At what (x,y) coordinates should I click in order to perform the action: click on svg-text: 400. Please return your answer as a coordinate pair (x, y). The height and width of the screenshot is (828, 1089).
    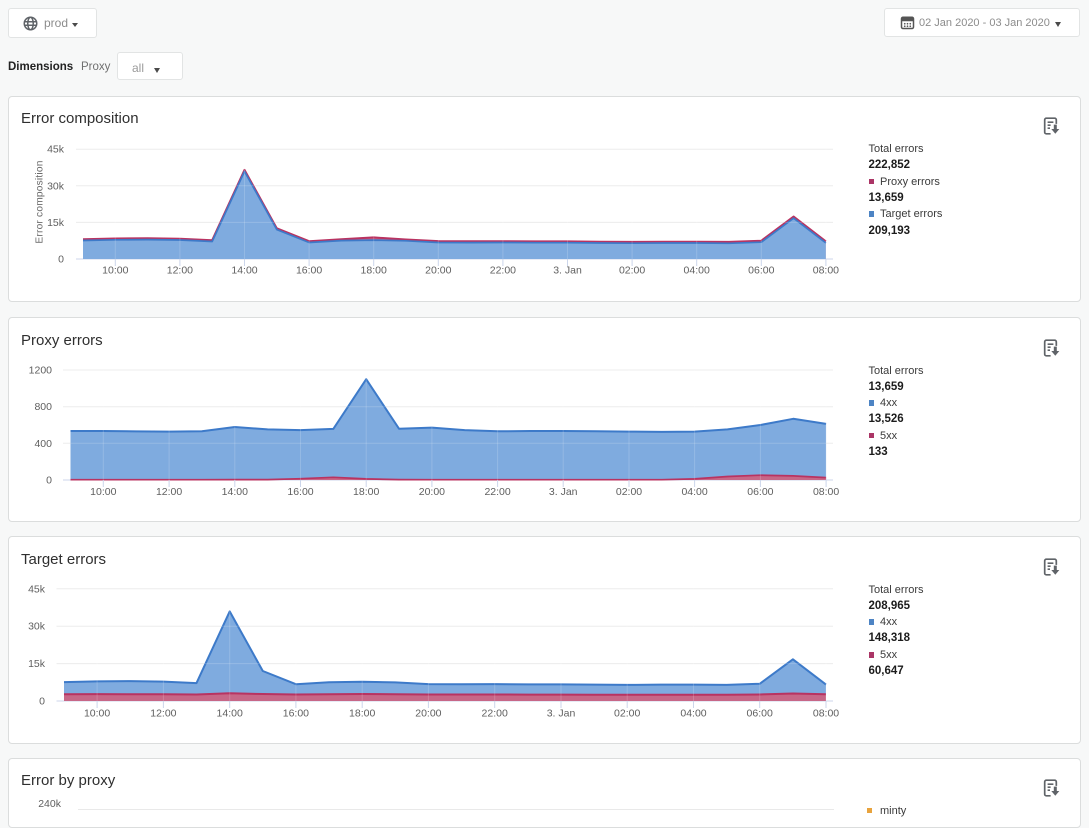
    Looking at the image, I should click on (43, 444).